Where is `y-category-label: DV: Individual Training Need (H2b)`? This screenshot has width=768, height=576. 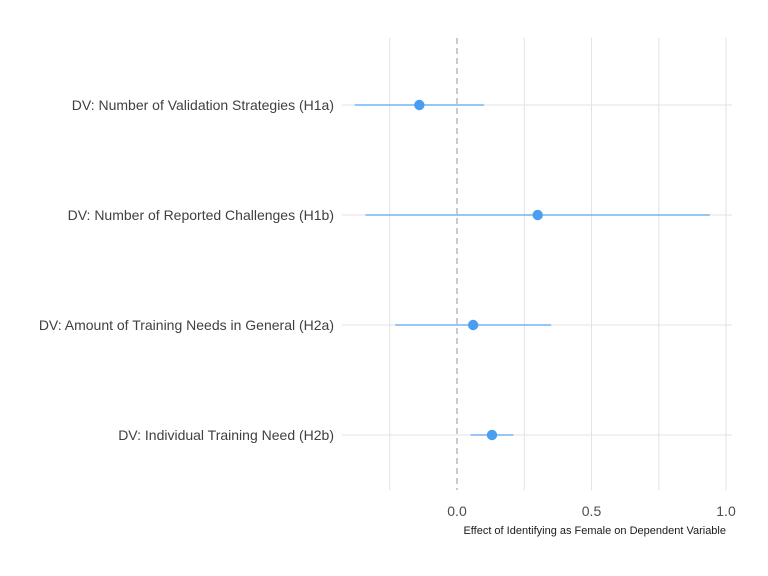
y-category-label: DV: Individual Training Need (H2b) is located at coordinates (226, 435).